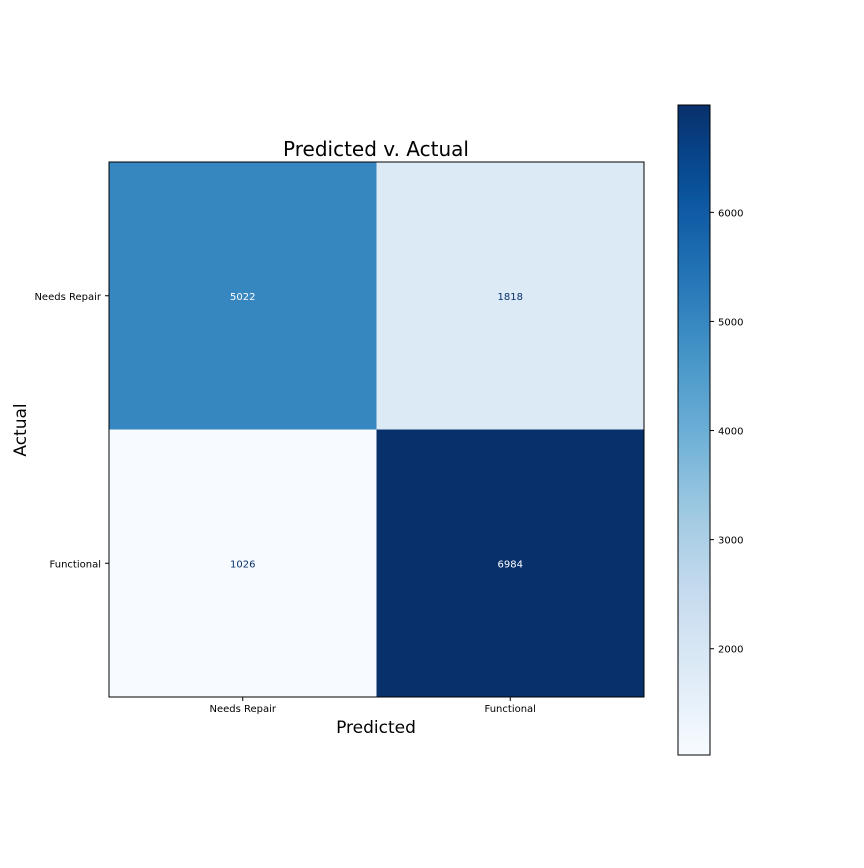 This screenshot has height=868, width=864. I want to click on heatmap-cell-needs-repair-needs-repair, so click(243, 296).